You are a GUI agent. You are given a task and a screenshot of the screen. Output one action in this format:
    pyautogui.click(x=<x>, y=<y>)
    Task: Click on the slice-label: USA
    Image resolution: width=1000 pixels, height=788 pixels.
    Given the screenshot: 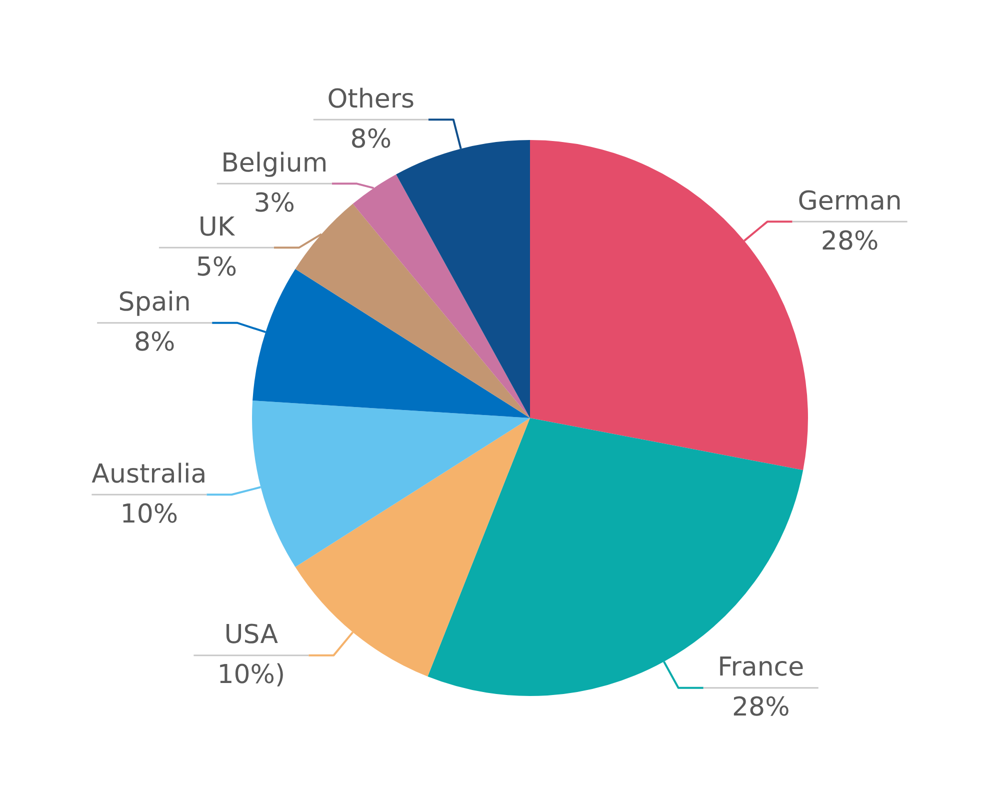 What is the action you would take?
    pyautogui.click(x=251, y=635)
    